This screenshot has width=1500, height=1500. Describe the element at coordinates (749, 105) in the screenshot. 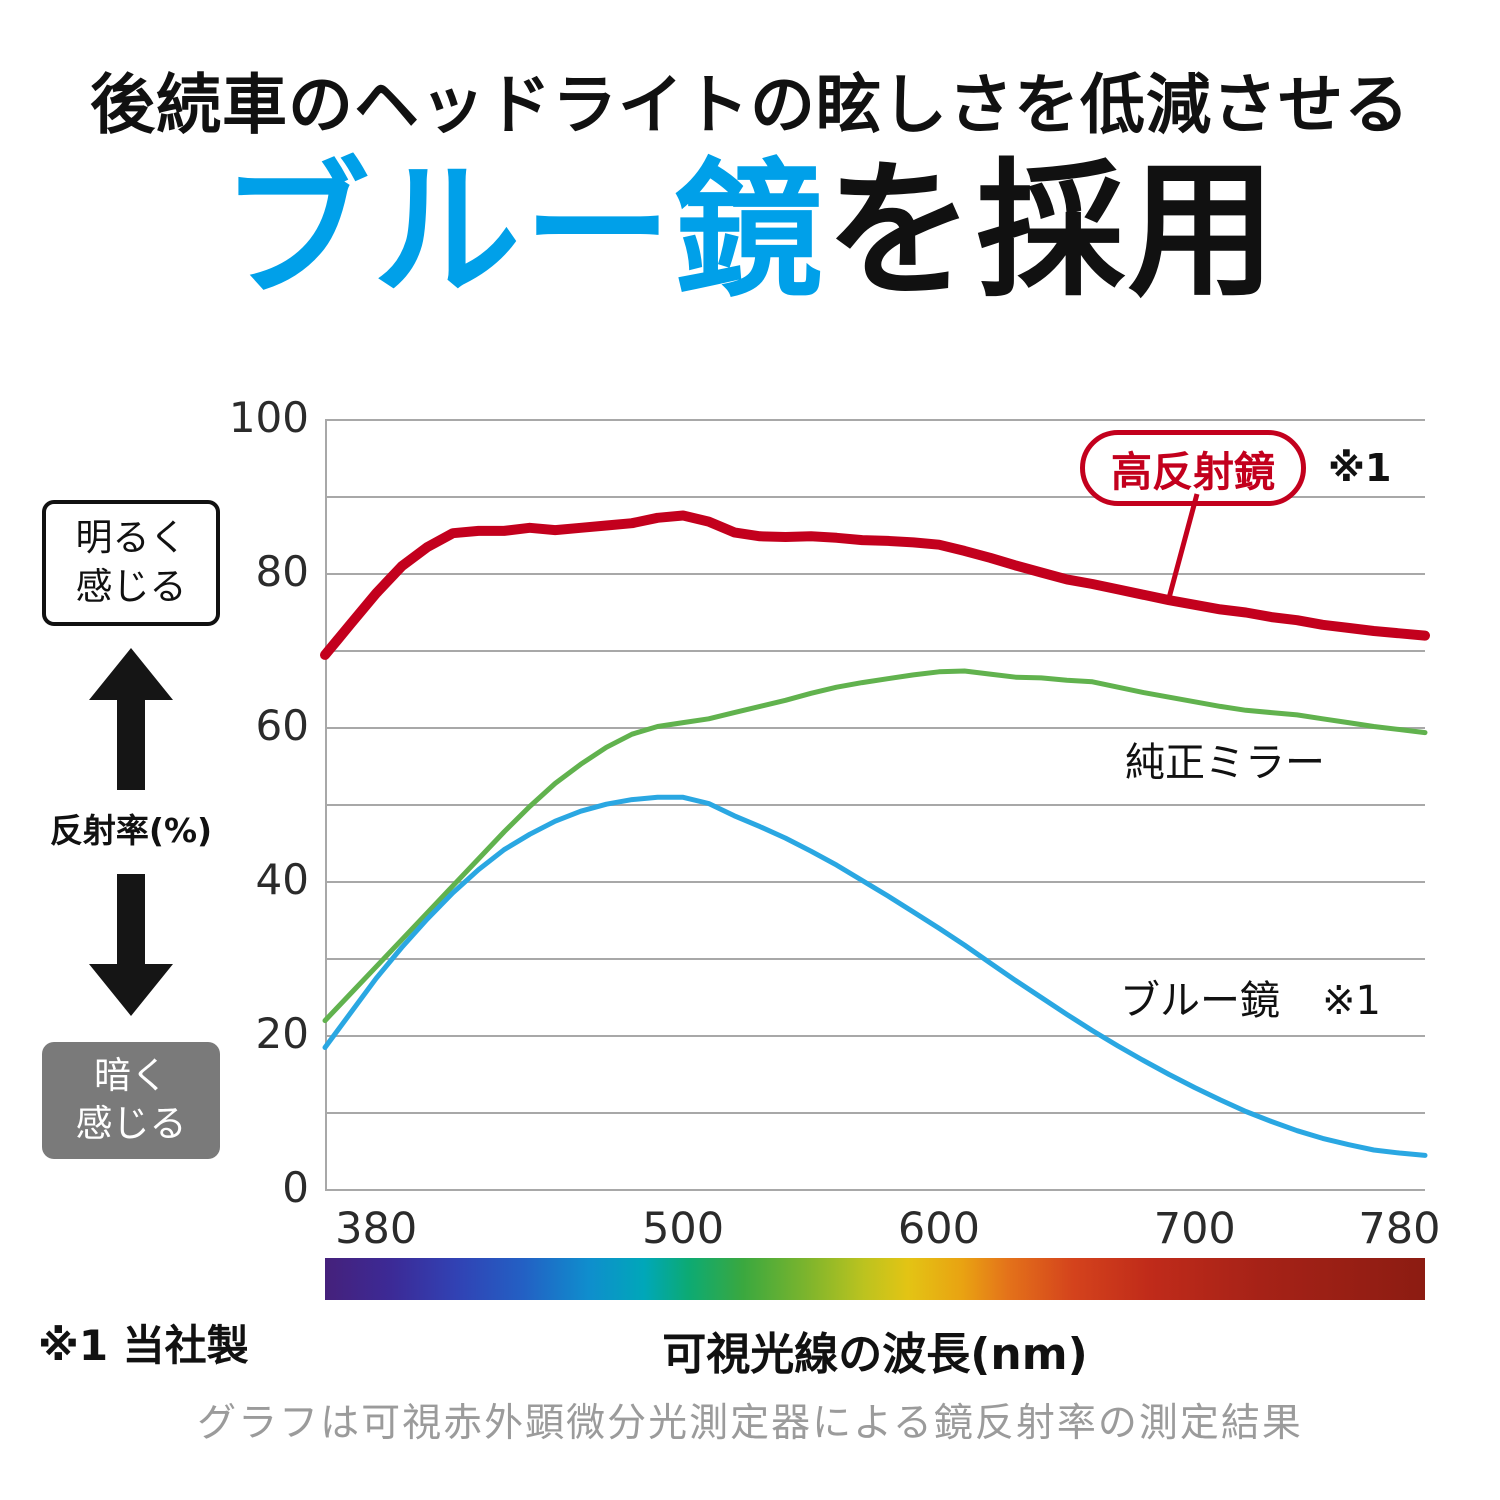

I see `headline-top: 後続車のヘッドライトの眩しさを低減させる` at that location.